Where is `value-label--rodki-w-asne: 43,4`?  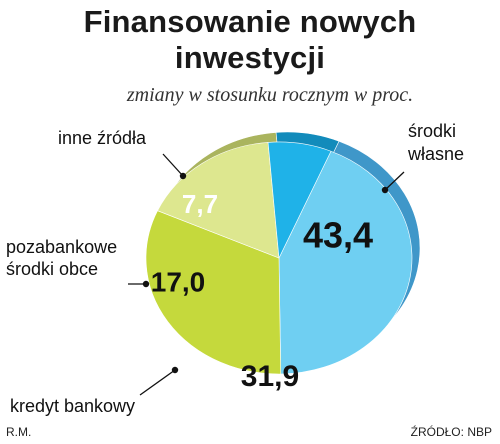
value-label--rodki-w-asne: 43,4 is located at coordinates (338, 235).